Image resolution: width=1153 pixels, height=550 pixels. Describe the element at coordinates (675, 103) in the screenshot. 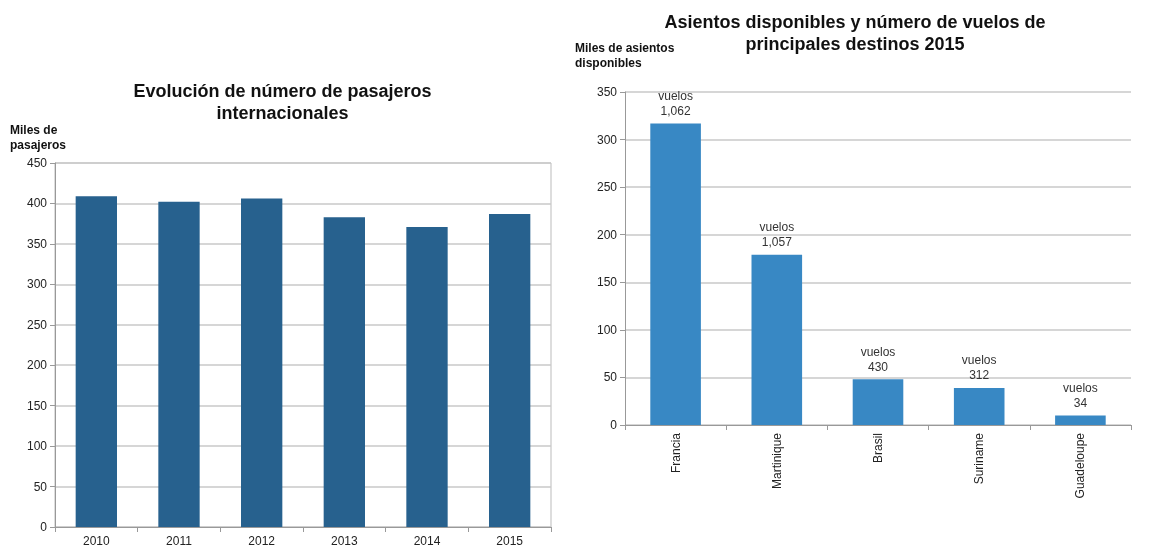

I see `data-label: vuelos 1,062` at that location.